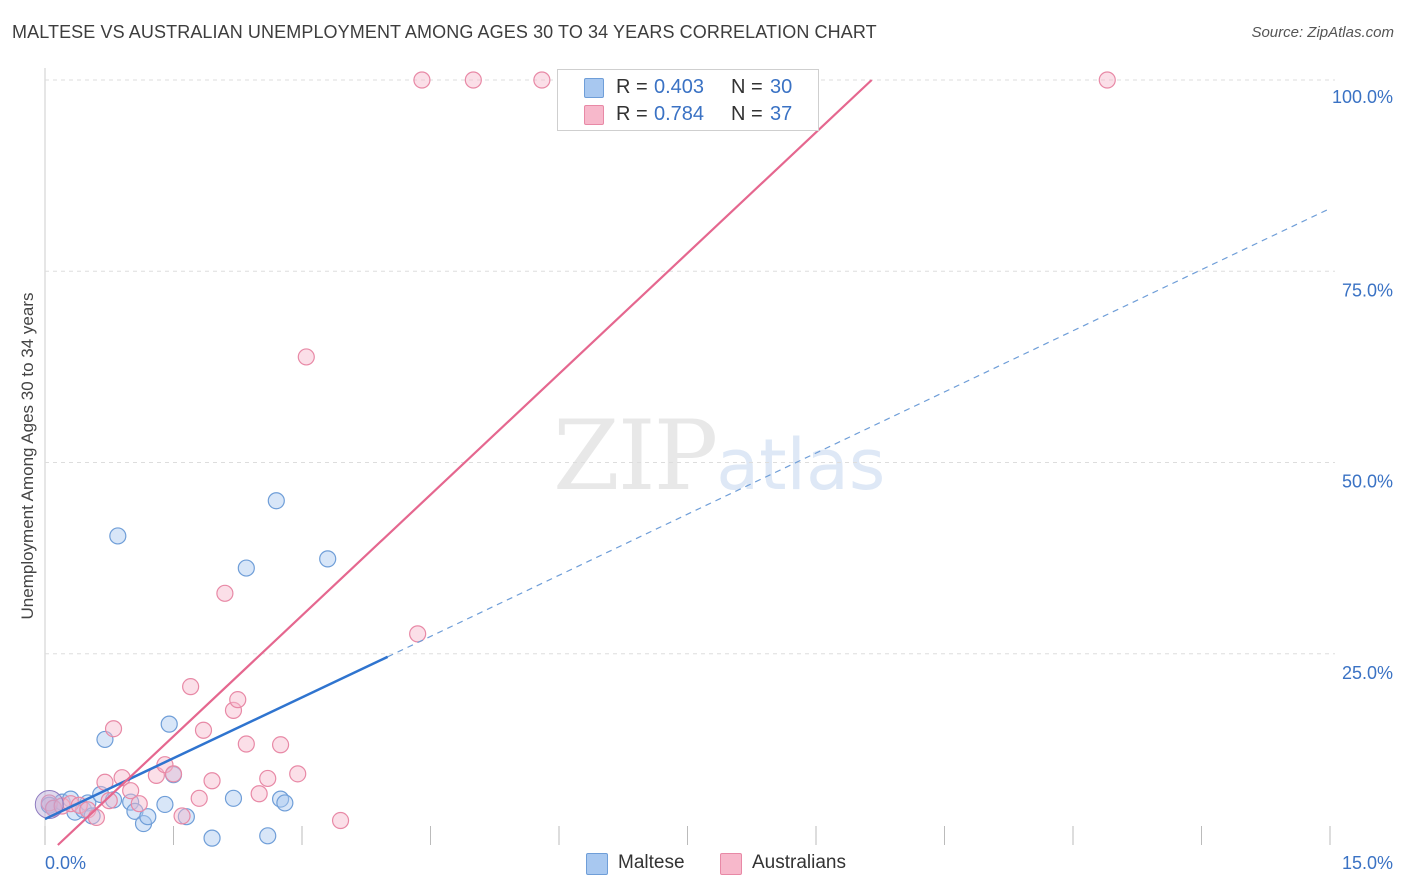 The height and width of the screenshot is (892, 1406). What do you see at coordinates (1367, 290) in the screenshot?
I see `y-tick-label: 75.0%` at bounding box center [1367, 290].